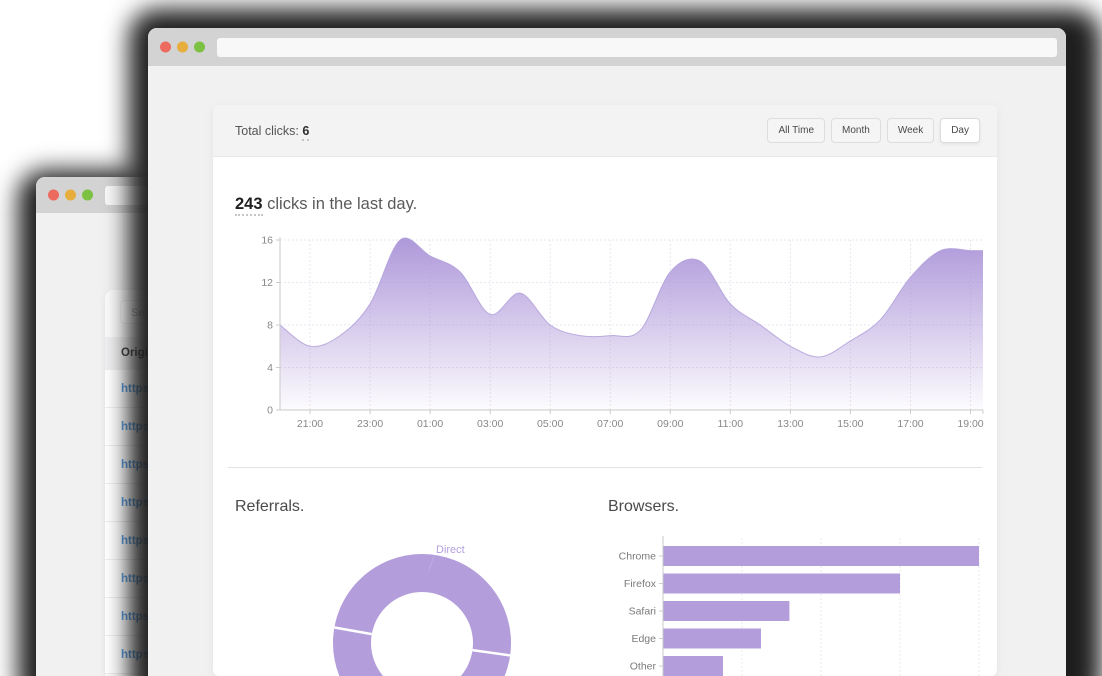 This screenshot has height=676, width=1102. I want to click on section-divider, so click(605, 467).